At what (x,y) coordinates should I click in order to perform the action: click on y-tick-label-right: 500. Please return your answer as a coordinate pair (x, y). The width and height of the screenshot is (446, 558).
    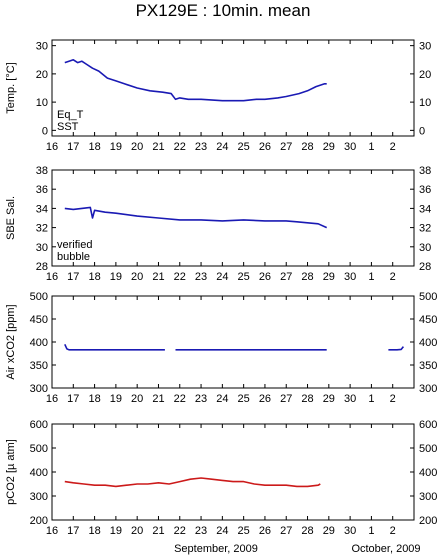
    Looking at the image, I should click on (428, 297).